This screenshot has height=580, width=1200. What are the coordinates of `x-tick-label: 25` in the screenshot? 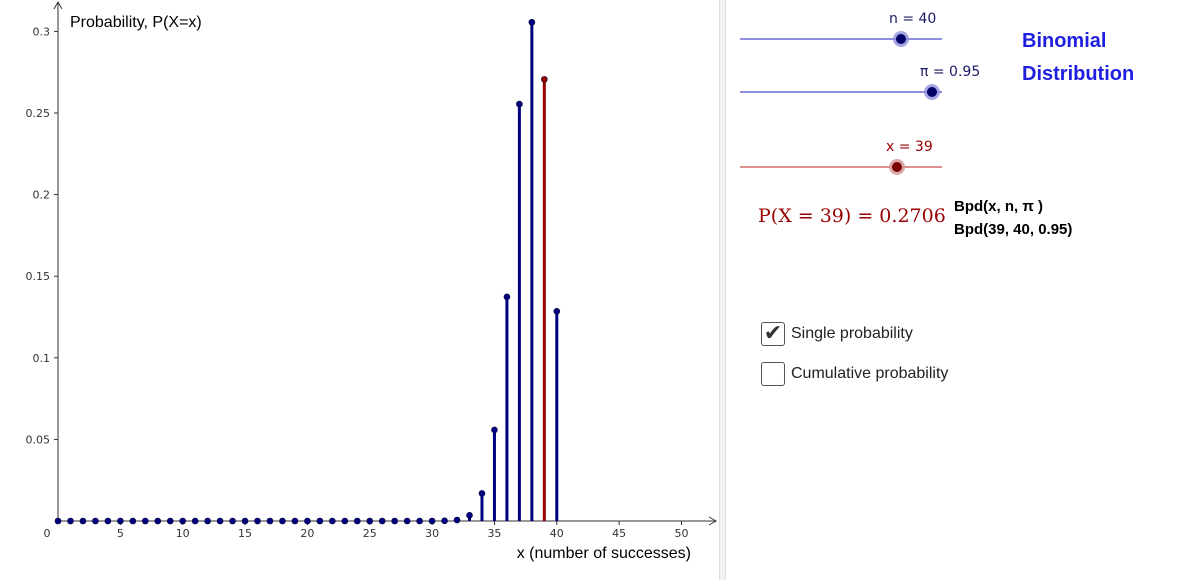 It's located at (370, 533).